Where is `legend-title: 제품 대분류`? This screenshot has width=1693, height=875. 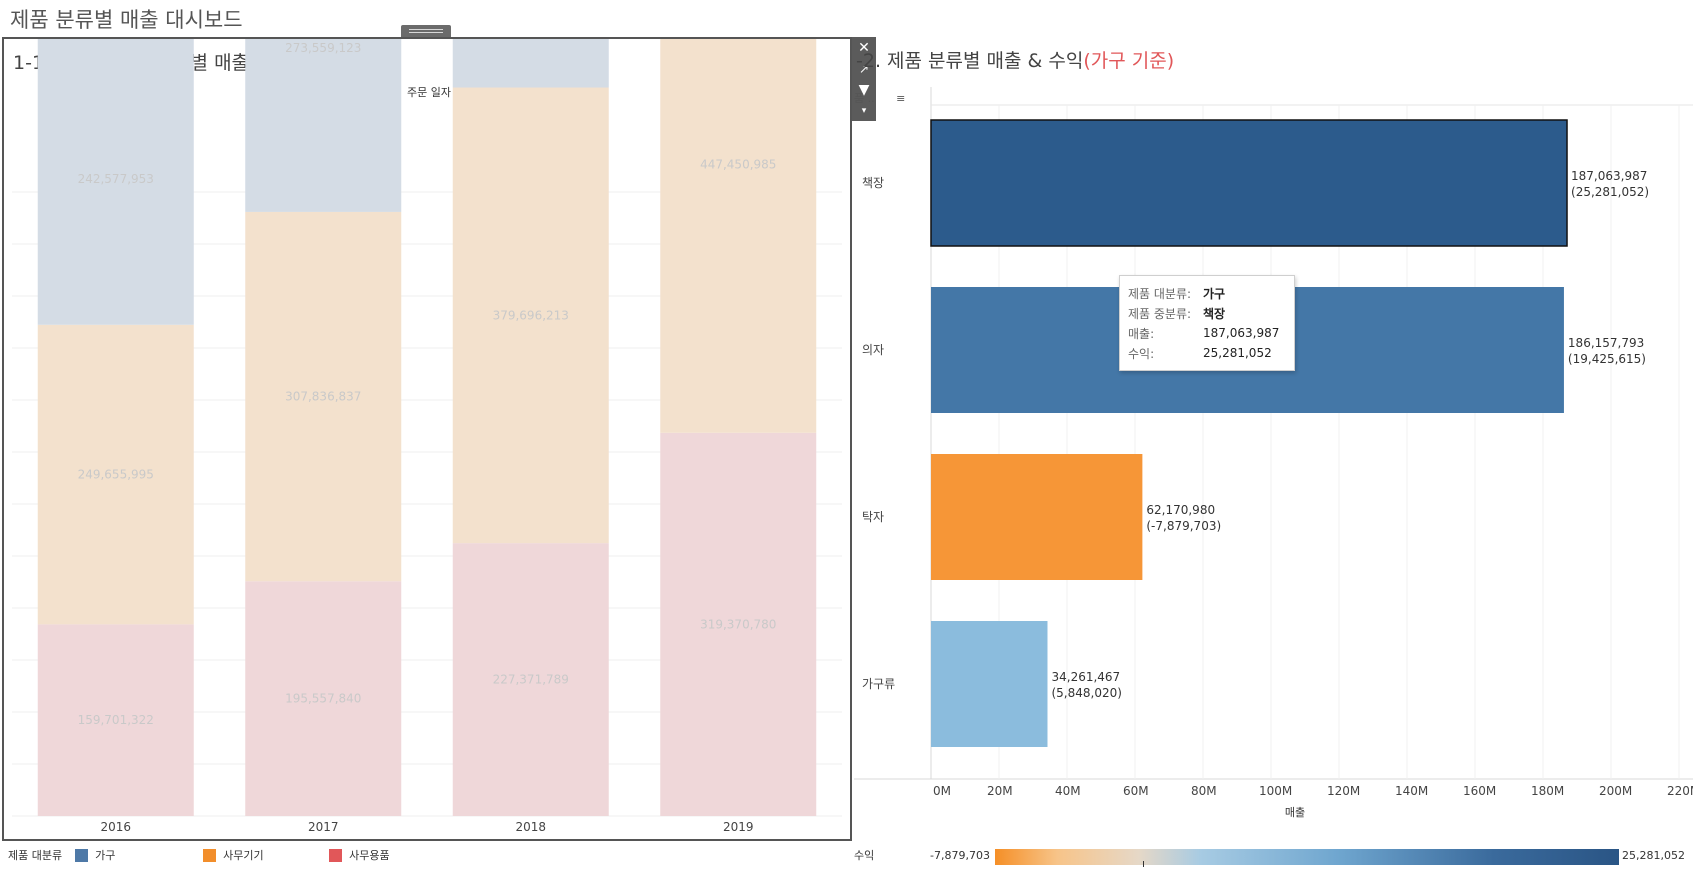 legend-title: 제품 대분류 is located at coordinates (35, 855).